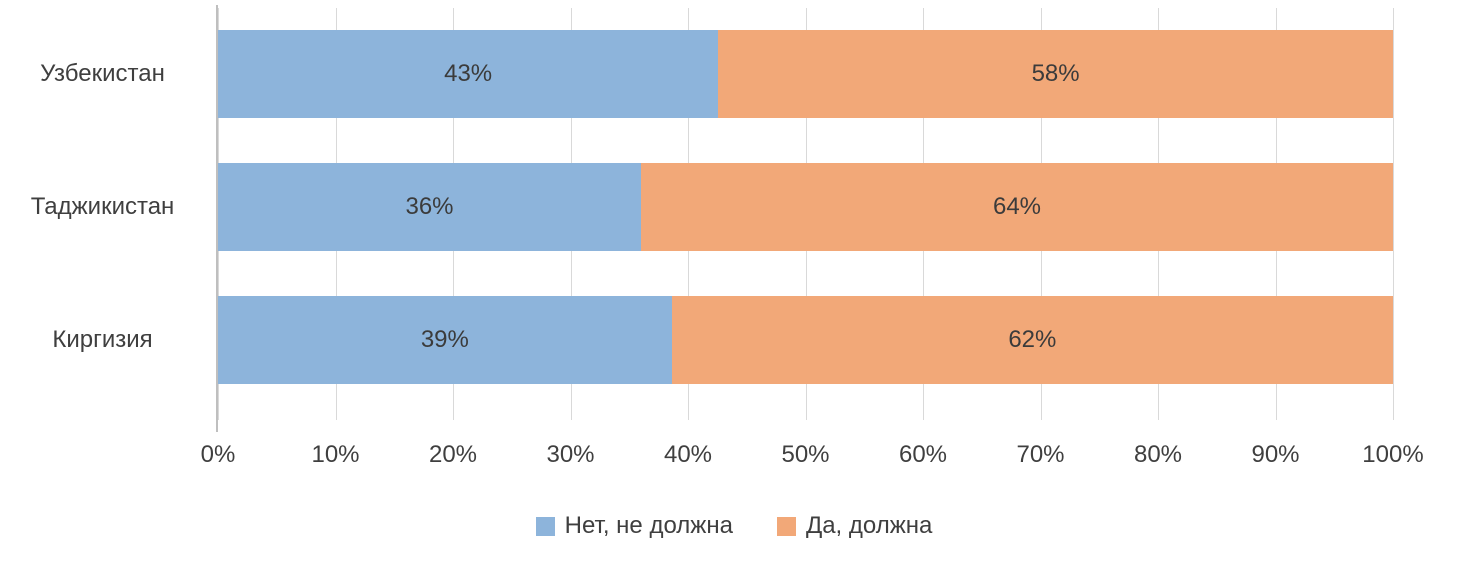 Image resolution: width=1468 pixels, height=569 pixels. I want to click on category-label: Таджикистан, so click(102, 206).